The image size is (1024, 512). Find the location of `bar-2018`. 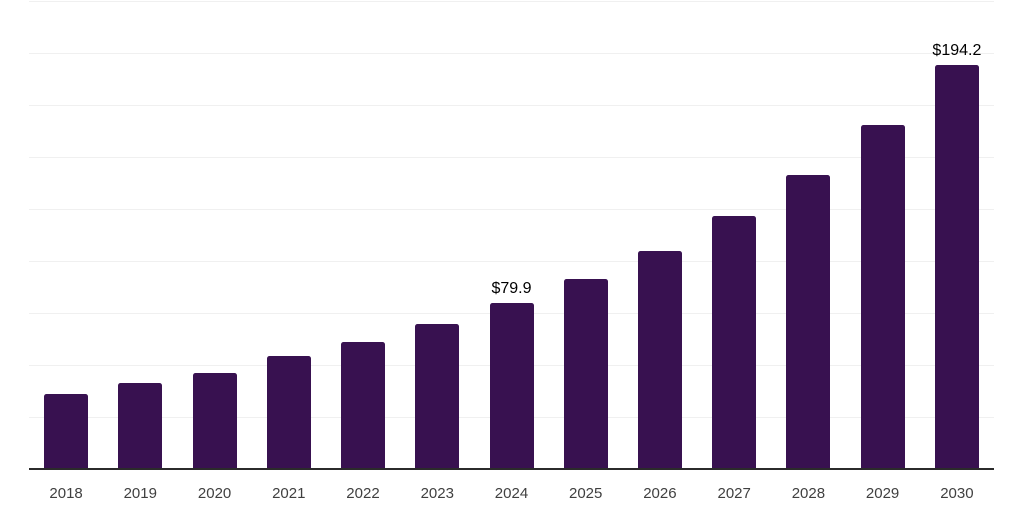

bar-2018 is located at coordinates (66, 431).